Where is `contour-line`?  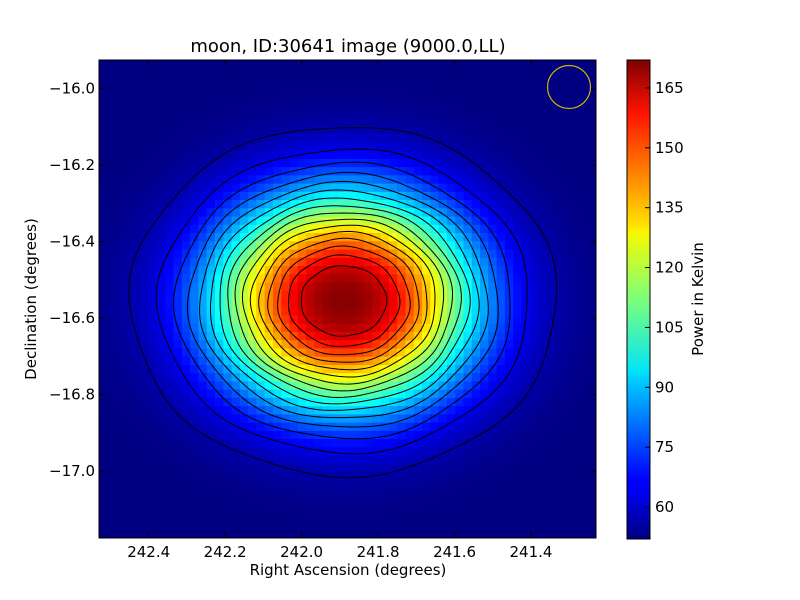
contour-line is located at coordinates (344, 300).